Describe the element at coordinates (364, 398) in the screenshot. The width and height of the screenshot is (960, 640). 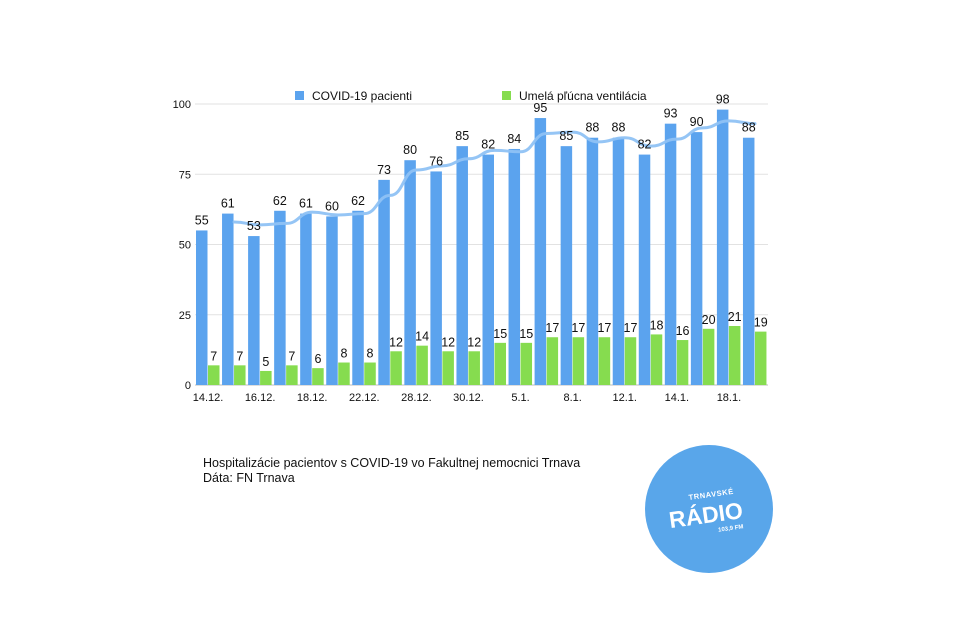
I see `x-tick-label: 22.12.` at that location.